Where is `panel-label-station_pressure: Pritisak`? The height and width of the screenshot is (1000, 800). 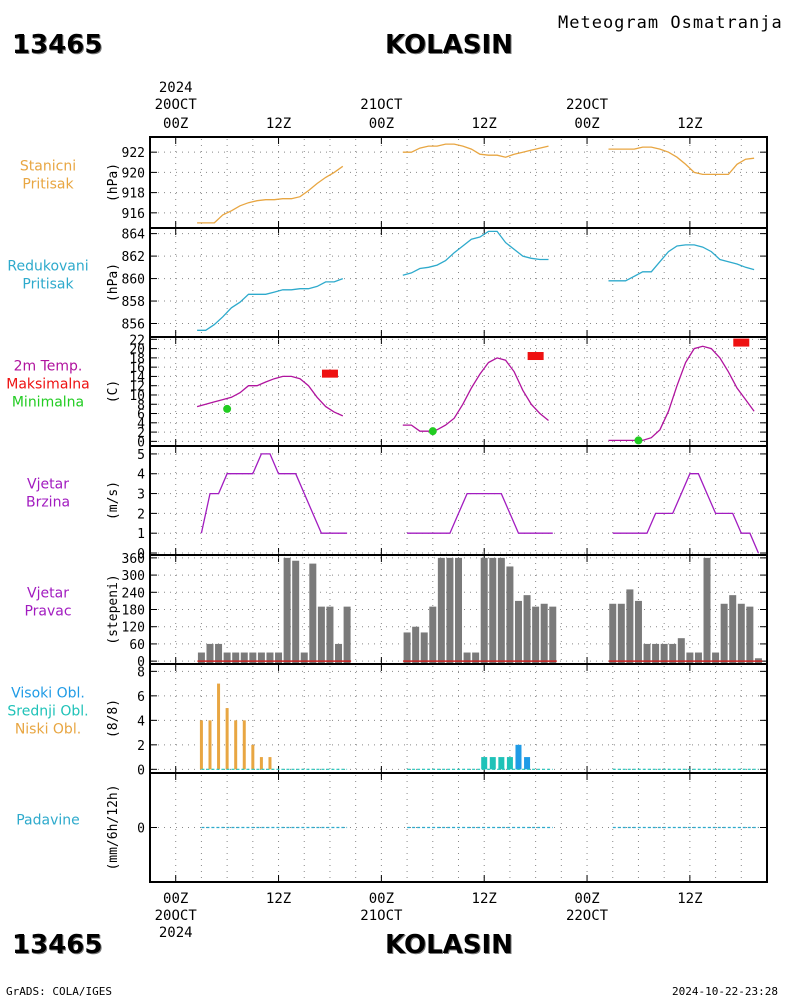 panel-label-station_pressure: Pritisak is located at coordinates (48, 185).